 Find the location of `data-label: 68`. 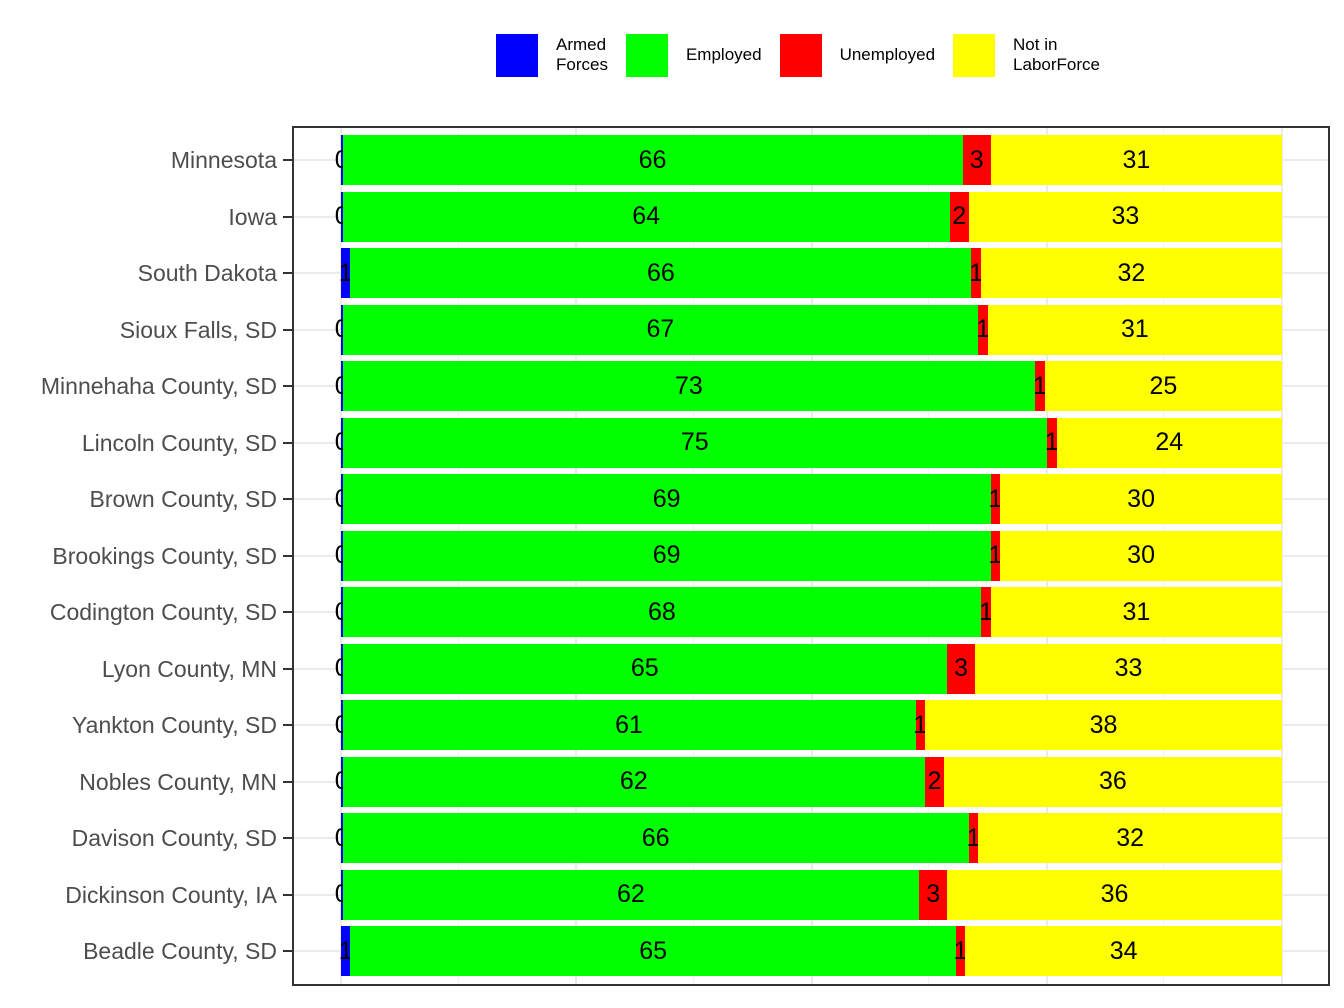

data-label: 68 is located at coordinates (662, 611).